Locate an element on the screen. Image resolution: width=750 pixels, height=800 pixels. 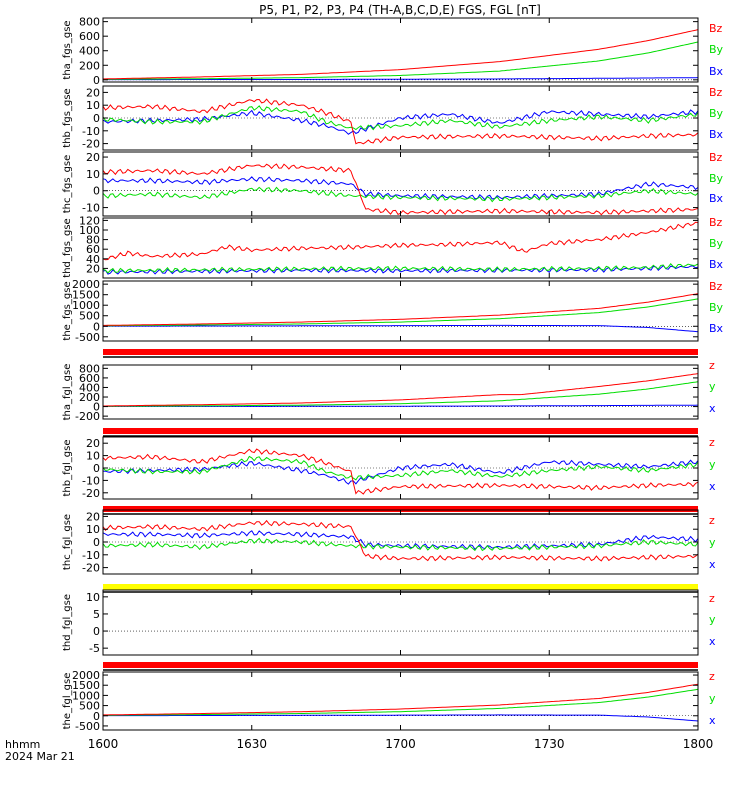
y-axis-label: tha_fgl_gse is located at coordinates (67, 392).